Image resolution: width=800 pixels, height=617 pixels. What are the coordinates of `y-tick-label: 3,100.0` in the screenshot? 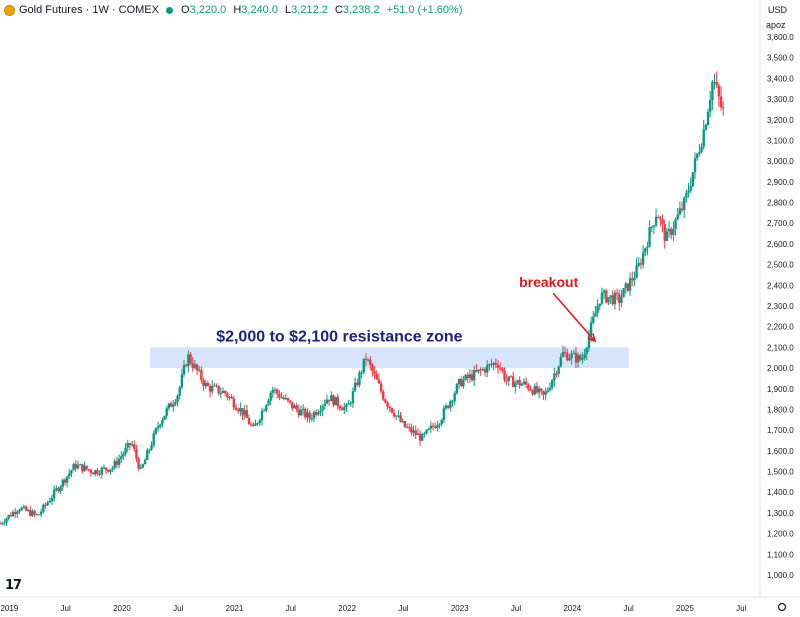 It's located at (780, 140).